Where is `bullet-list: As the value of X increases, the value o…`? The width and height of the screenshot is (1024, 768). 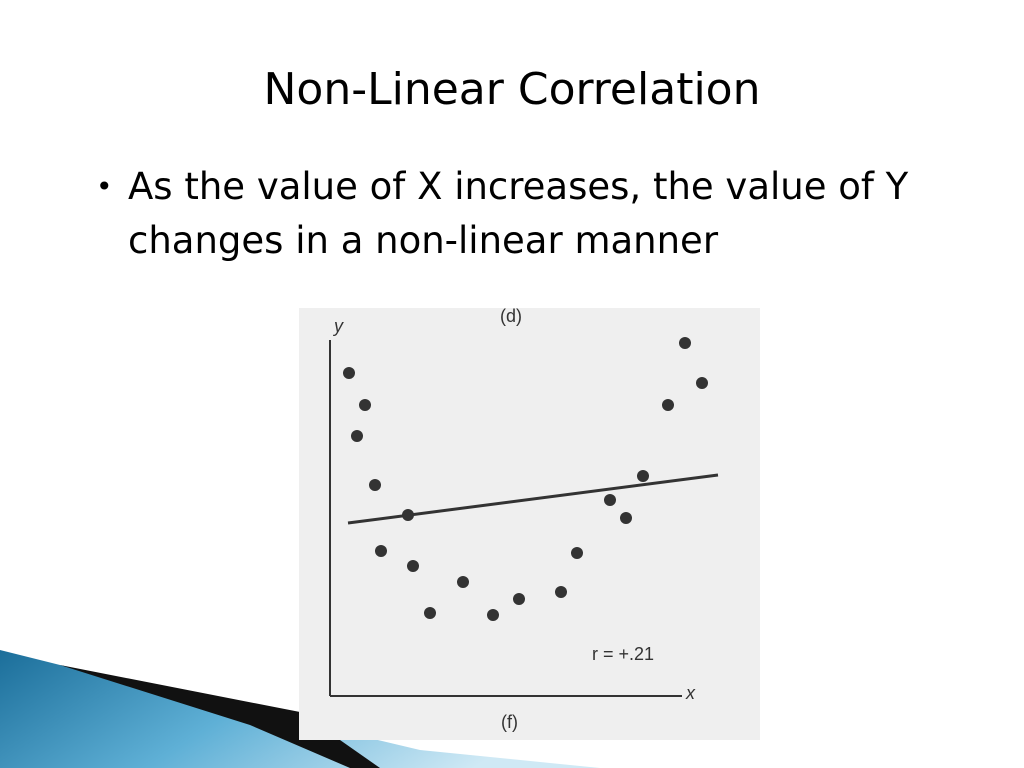
bullet-list: As the value of X increases, the value o… is located at coordinates (502, 214).